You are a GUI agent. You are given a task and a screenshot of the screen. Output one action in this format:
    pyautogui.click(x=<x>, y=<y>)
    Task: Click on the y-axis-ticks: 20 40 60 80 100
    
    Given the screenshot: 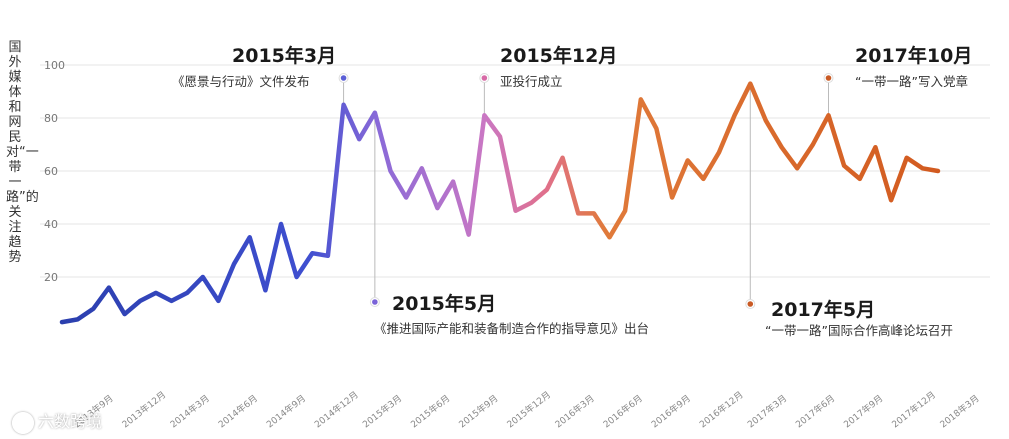 What is the action you would take?
    pyautogui.click(x=54, y=171)
    